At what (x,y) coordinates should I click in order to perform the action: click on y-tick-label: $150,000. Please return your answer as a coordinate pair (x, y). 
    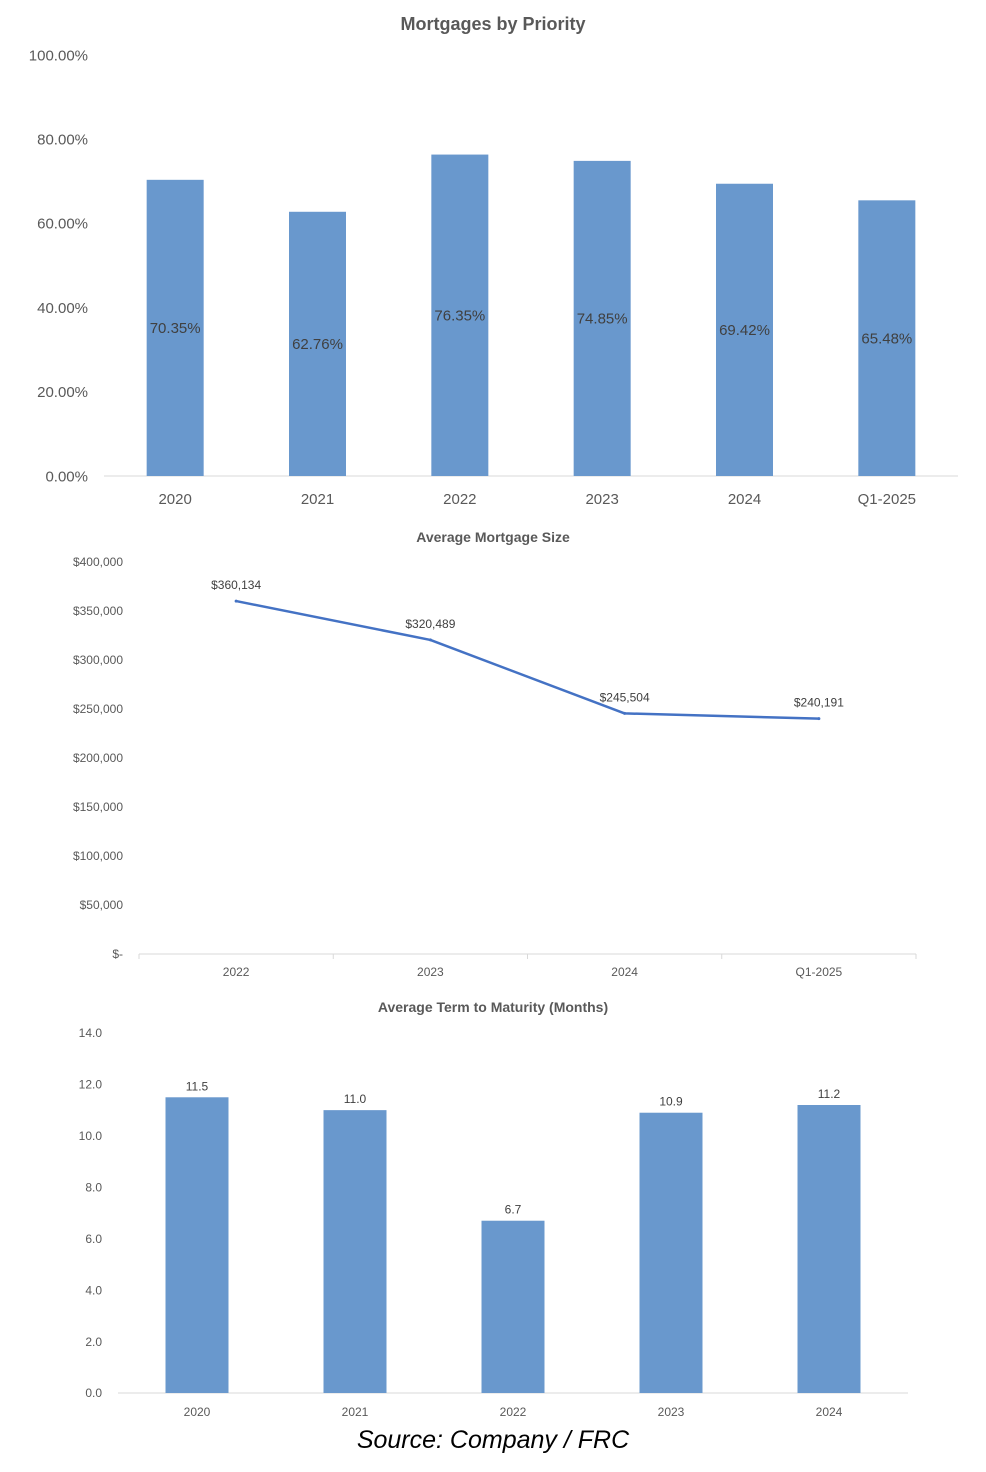
    Looking at the image, I should click on (98, 807).